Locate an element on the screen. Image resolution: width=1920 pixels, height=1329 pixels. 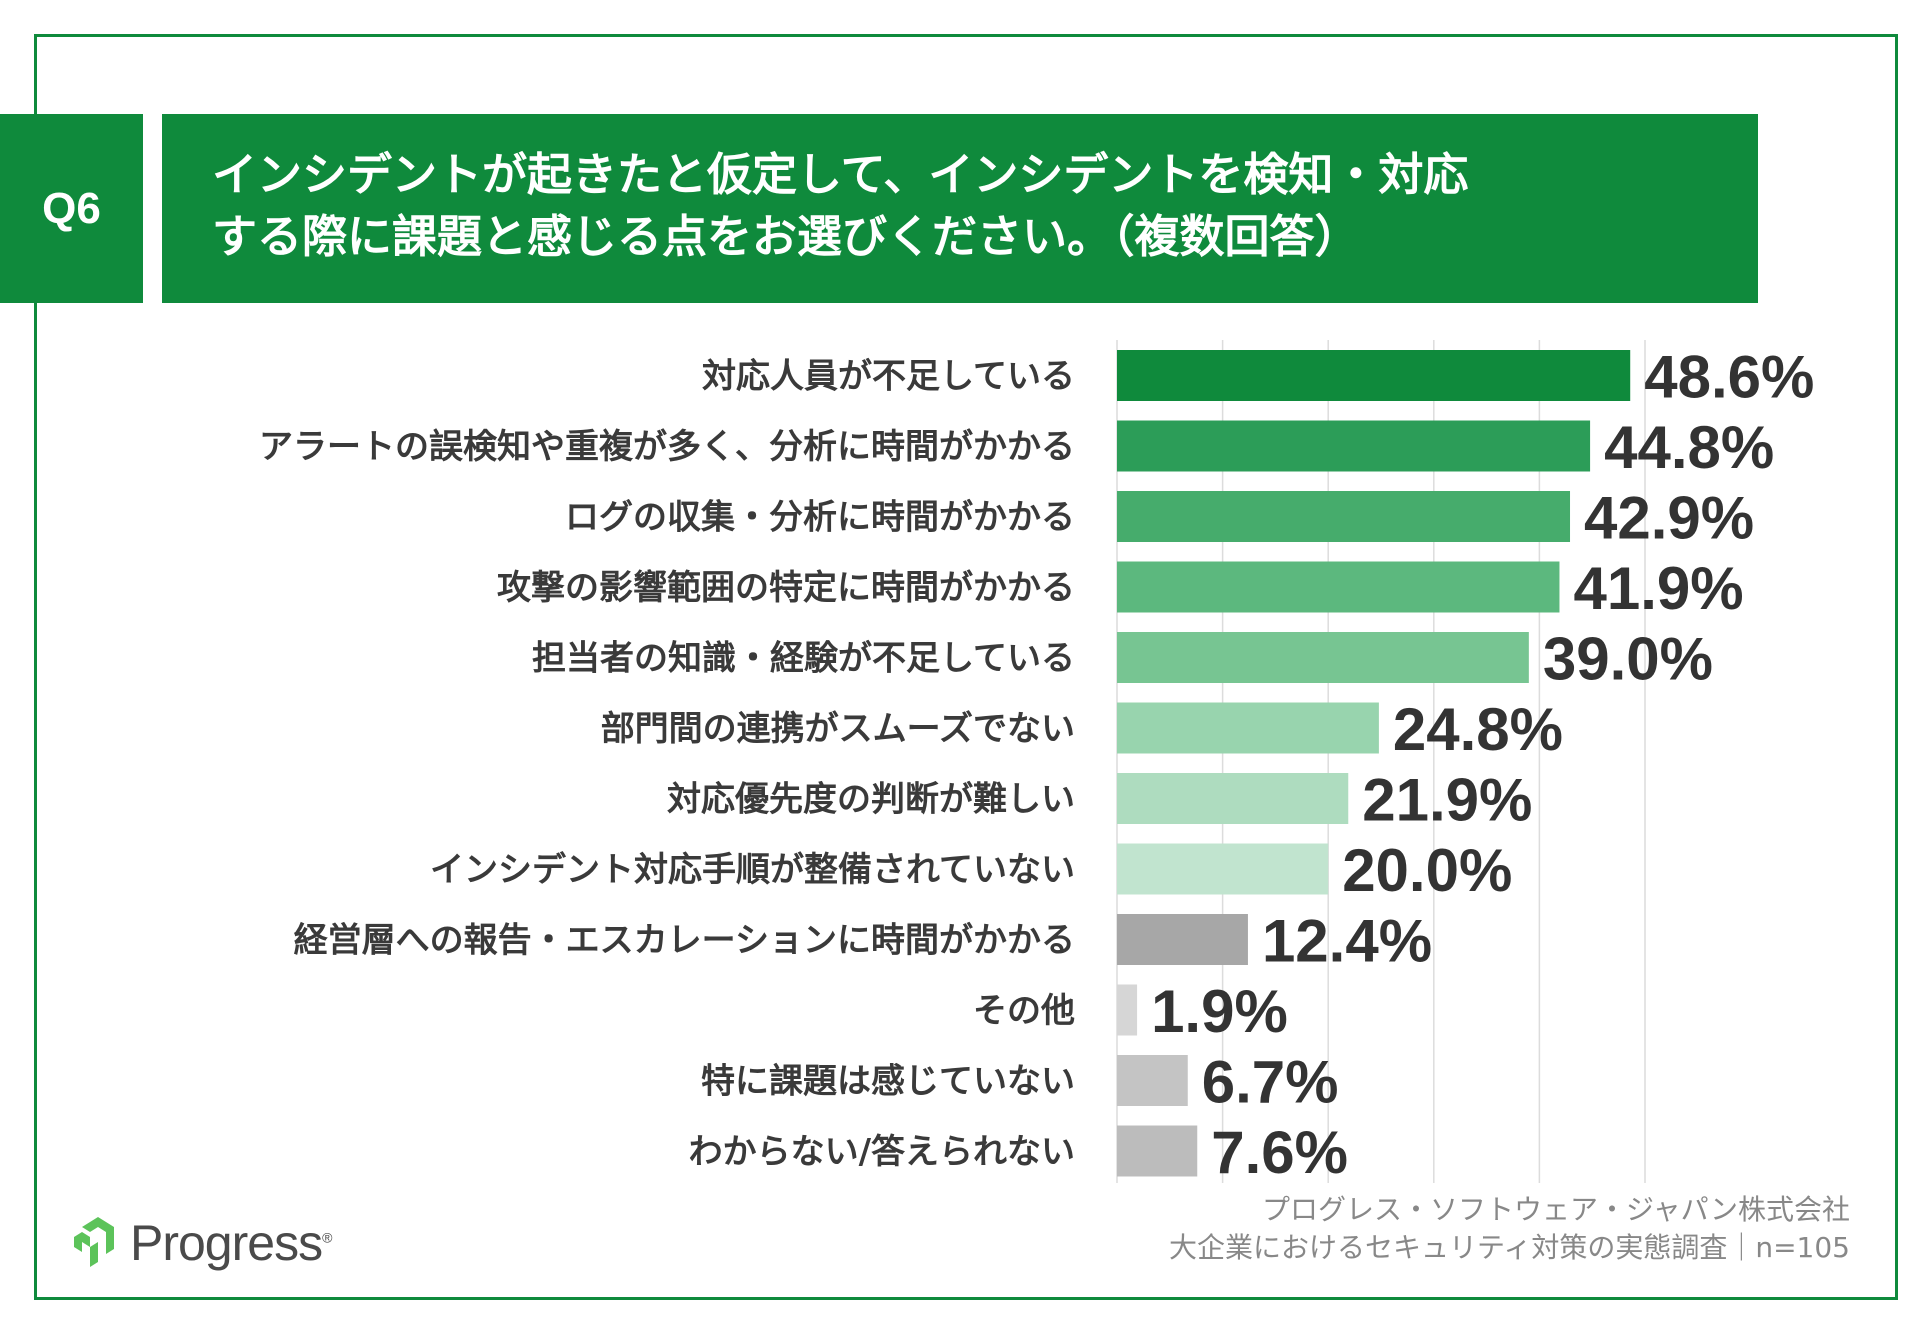
category-label: インシデント対応手順が整備されていない is located at coordinates (752, 870).